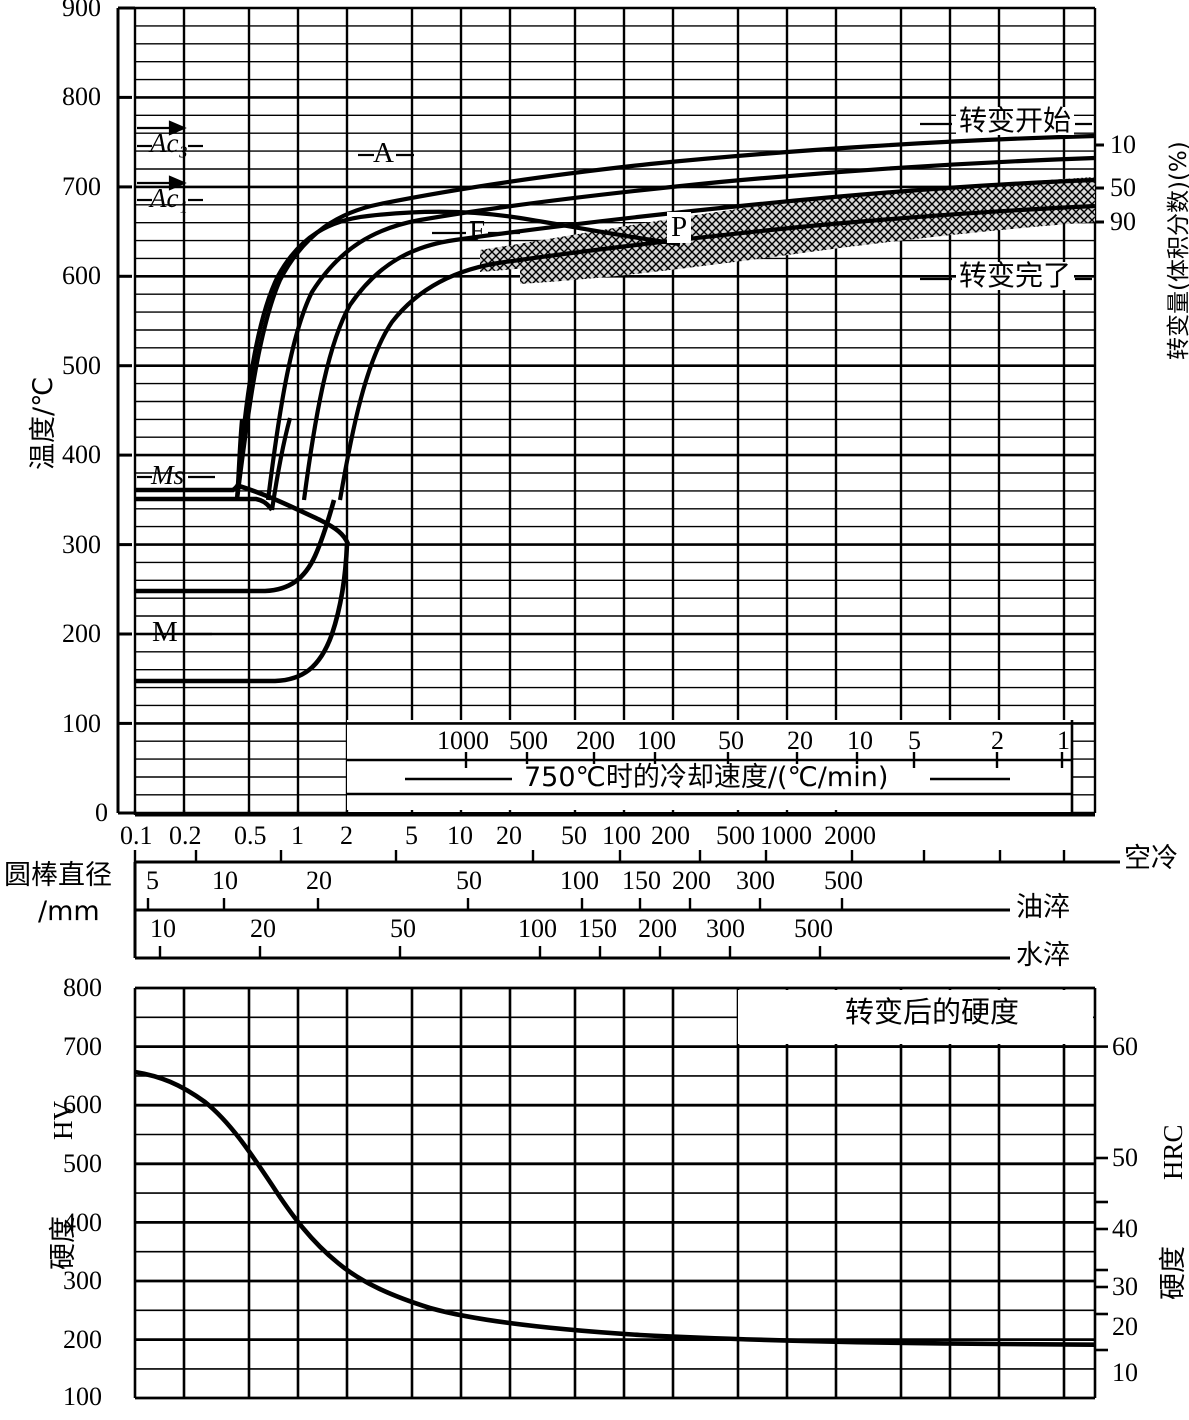  Describe the element at coordinates (1151, 858) in the screenshot. I see `air-cool-label: 空冷` at that location.